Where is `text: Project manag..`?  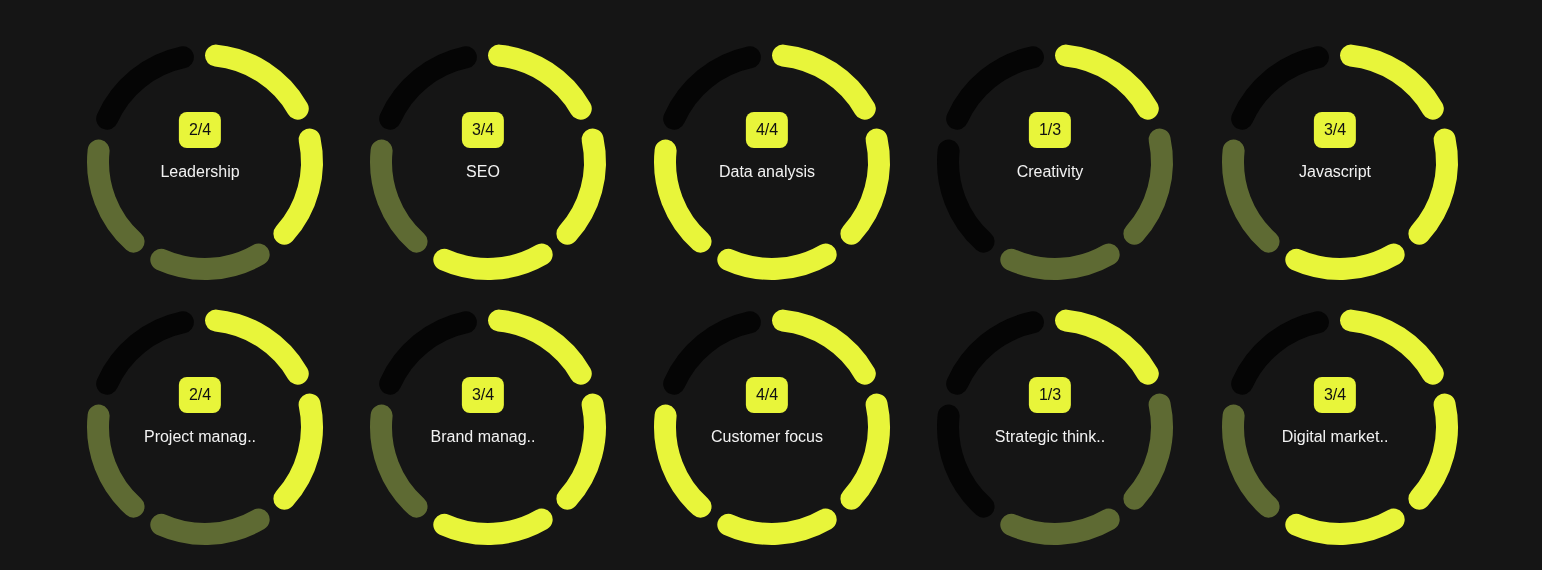
text: Project manag.. is located at coordinates (200, 437).